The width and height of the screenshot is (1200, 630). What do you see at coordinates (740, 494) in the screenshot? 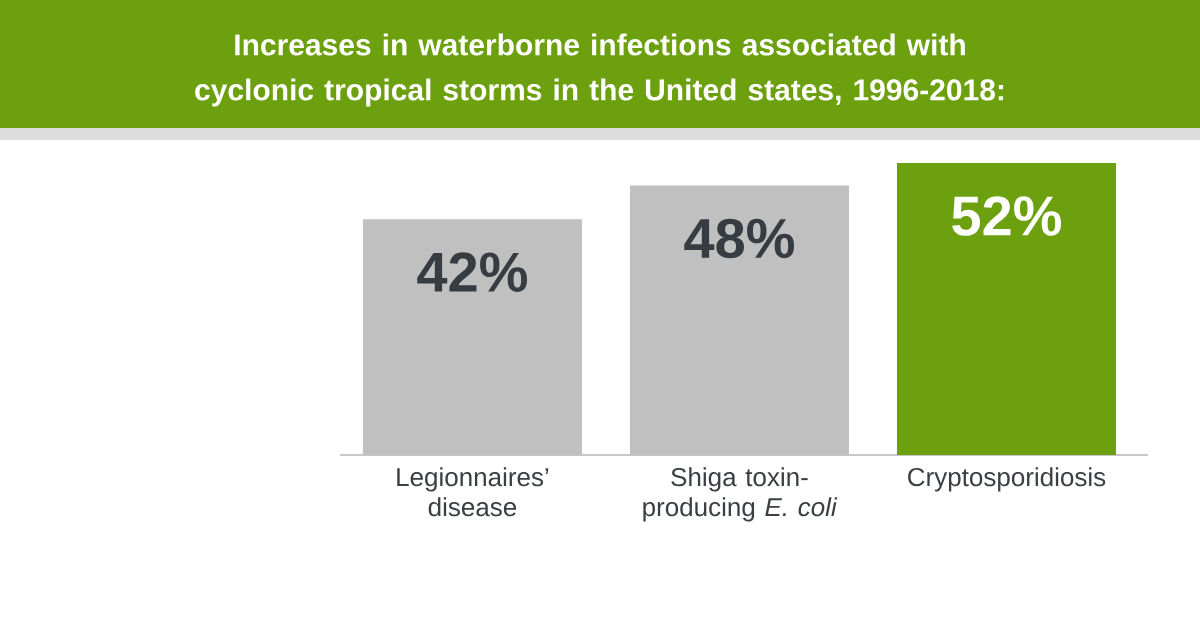
I see `x-tick-label: Shiga toxin-producing E. coli` at bounding box center [740, 494].